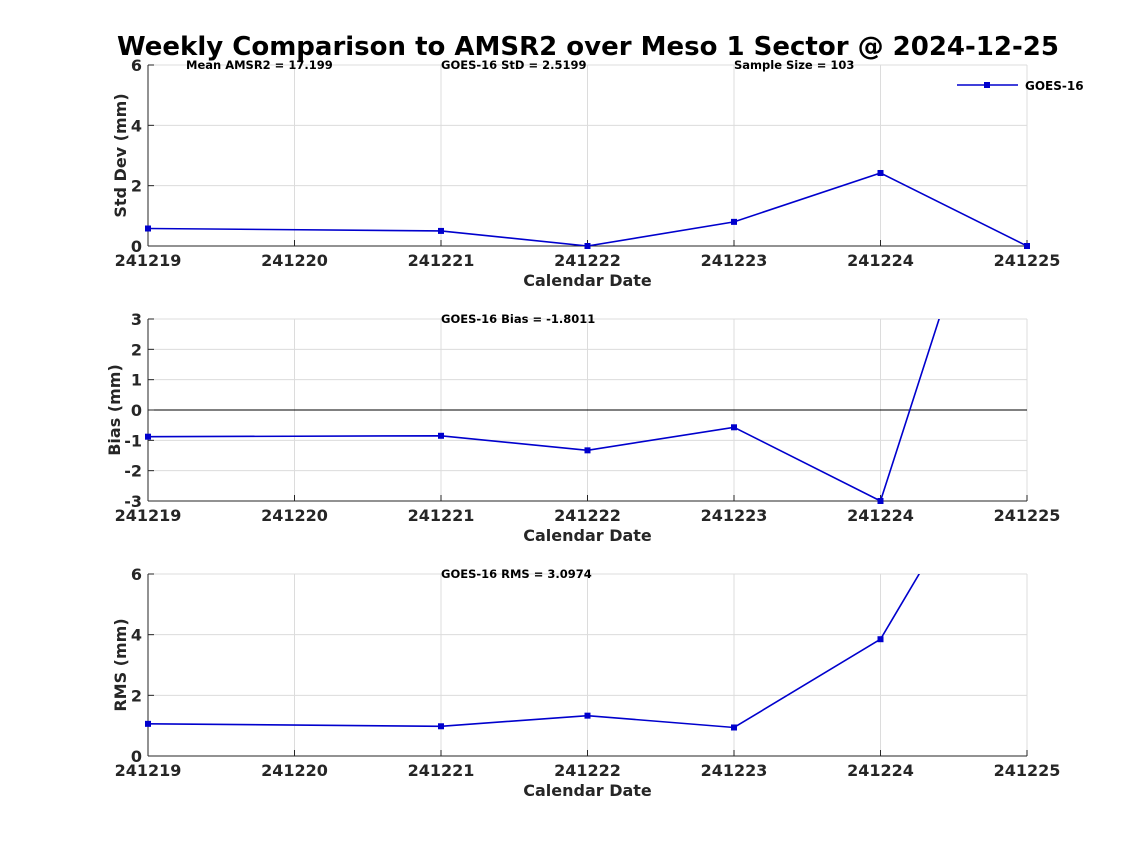 This screenshot has height=851, width=1135. Describe the element at coordinates (513, 65) in the screenshot. I see `stat-annotation: GOES-16 StD = 2.5199` at that location.